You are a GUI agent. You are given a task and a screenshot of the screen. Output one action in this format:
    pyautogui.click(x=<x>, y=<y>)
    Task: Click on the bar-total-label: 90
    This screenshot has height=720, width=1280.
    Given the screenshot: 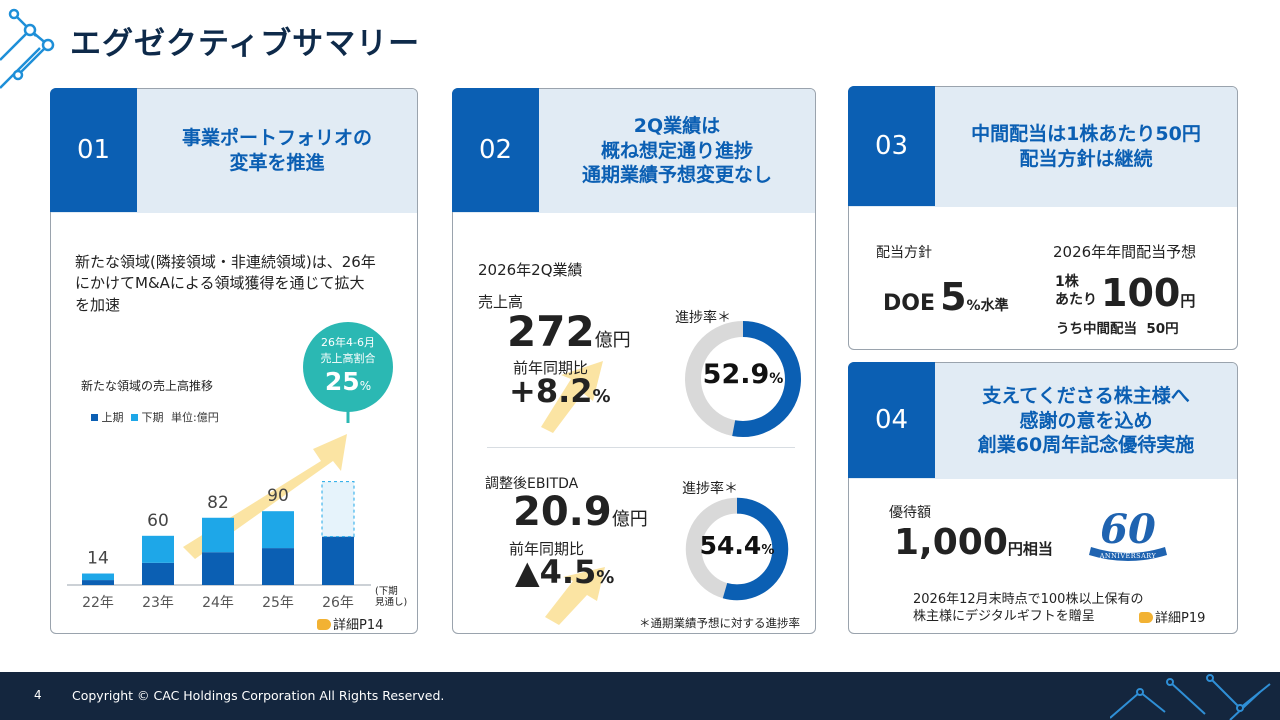 What is the action you would take?
    pyautogui.click(x=278, y=496)
    